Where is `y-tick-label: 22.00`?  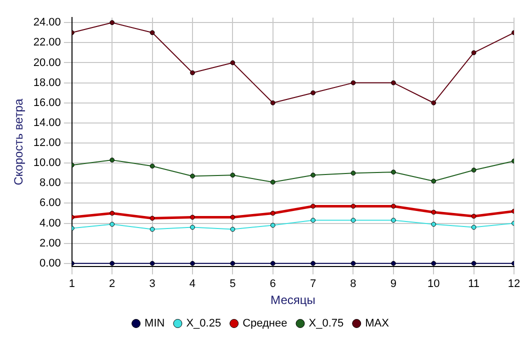
y-tick-label: 22.00 is located at coordinates (47, 42).